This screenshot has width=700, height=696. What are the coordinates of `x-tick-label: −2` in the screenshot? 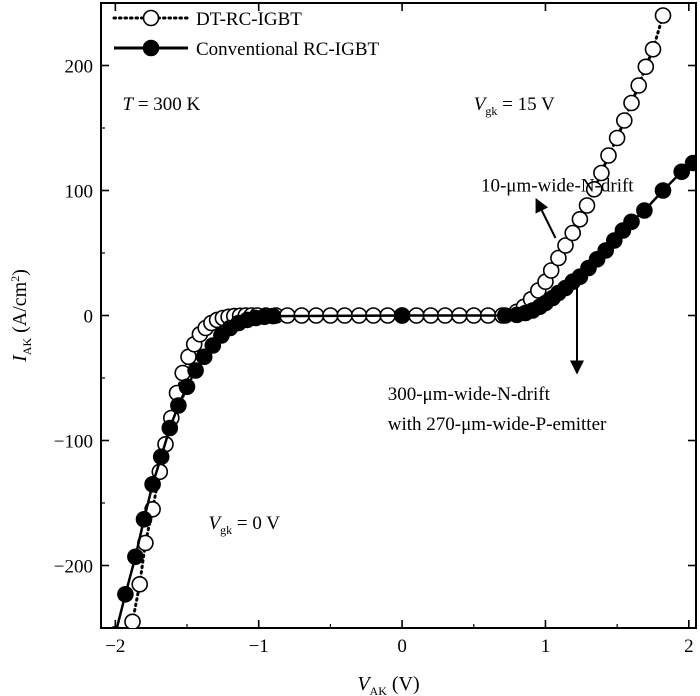 It's located at (115, 646).